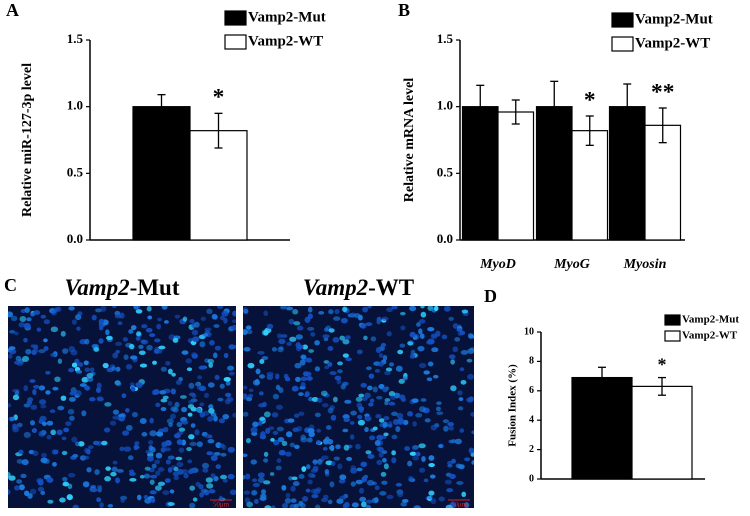 This screenshot has height=516, width=750. I want to click on panel-label: A, so click(12, 10).